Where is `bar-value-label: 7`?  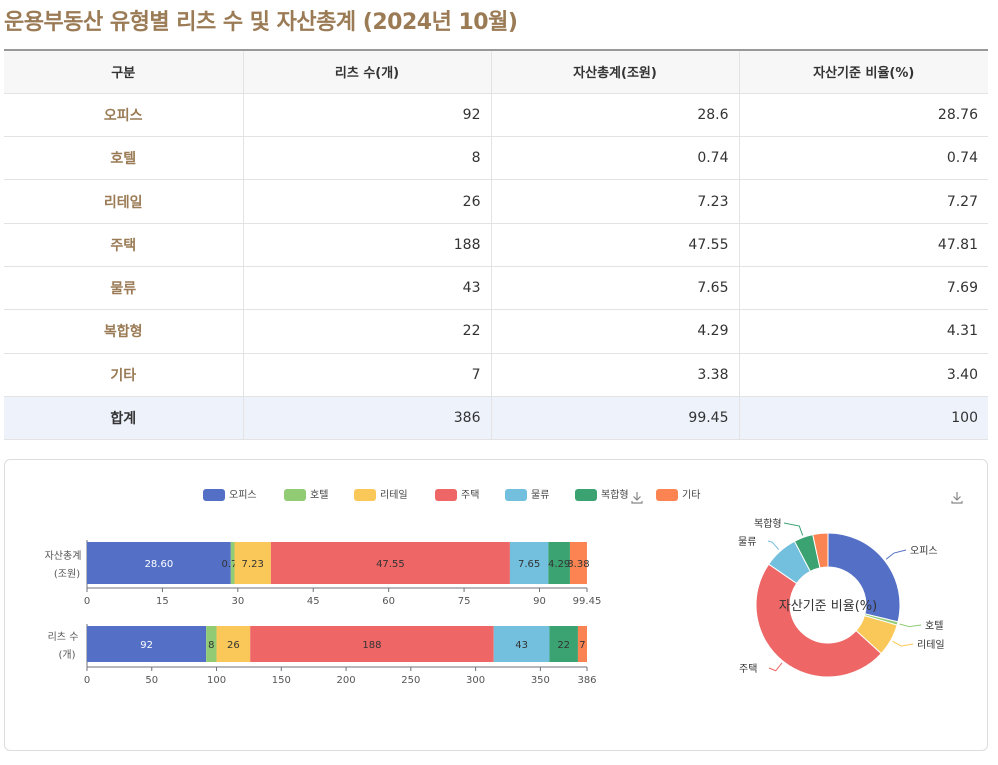
bar-value-label: 7 is located at coordinates (582, 645).